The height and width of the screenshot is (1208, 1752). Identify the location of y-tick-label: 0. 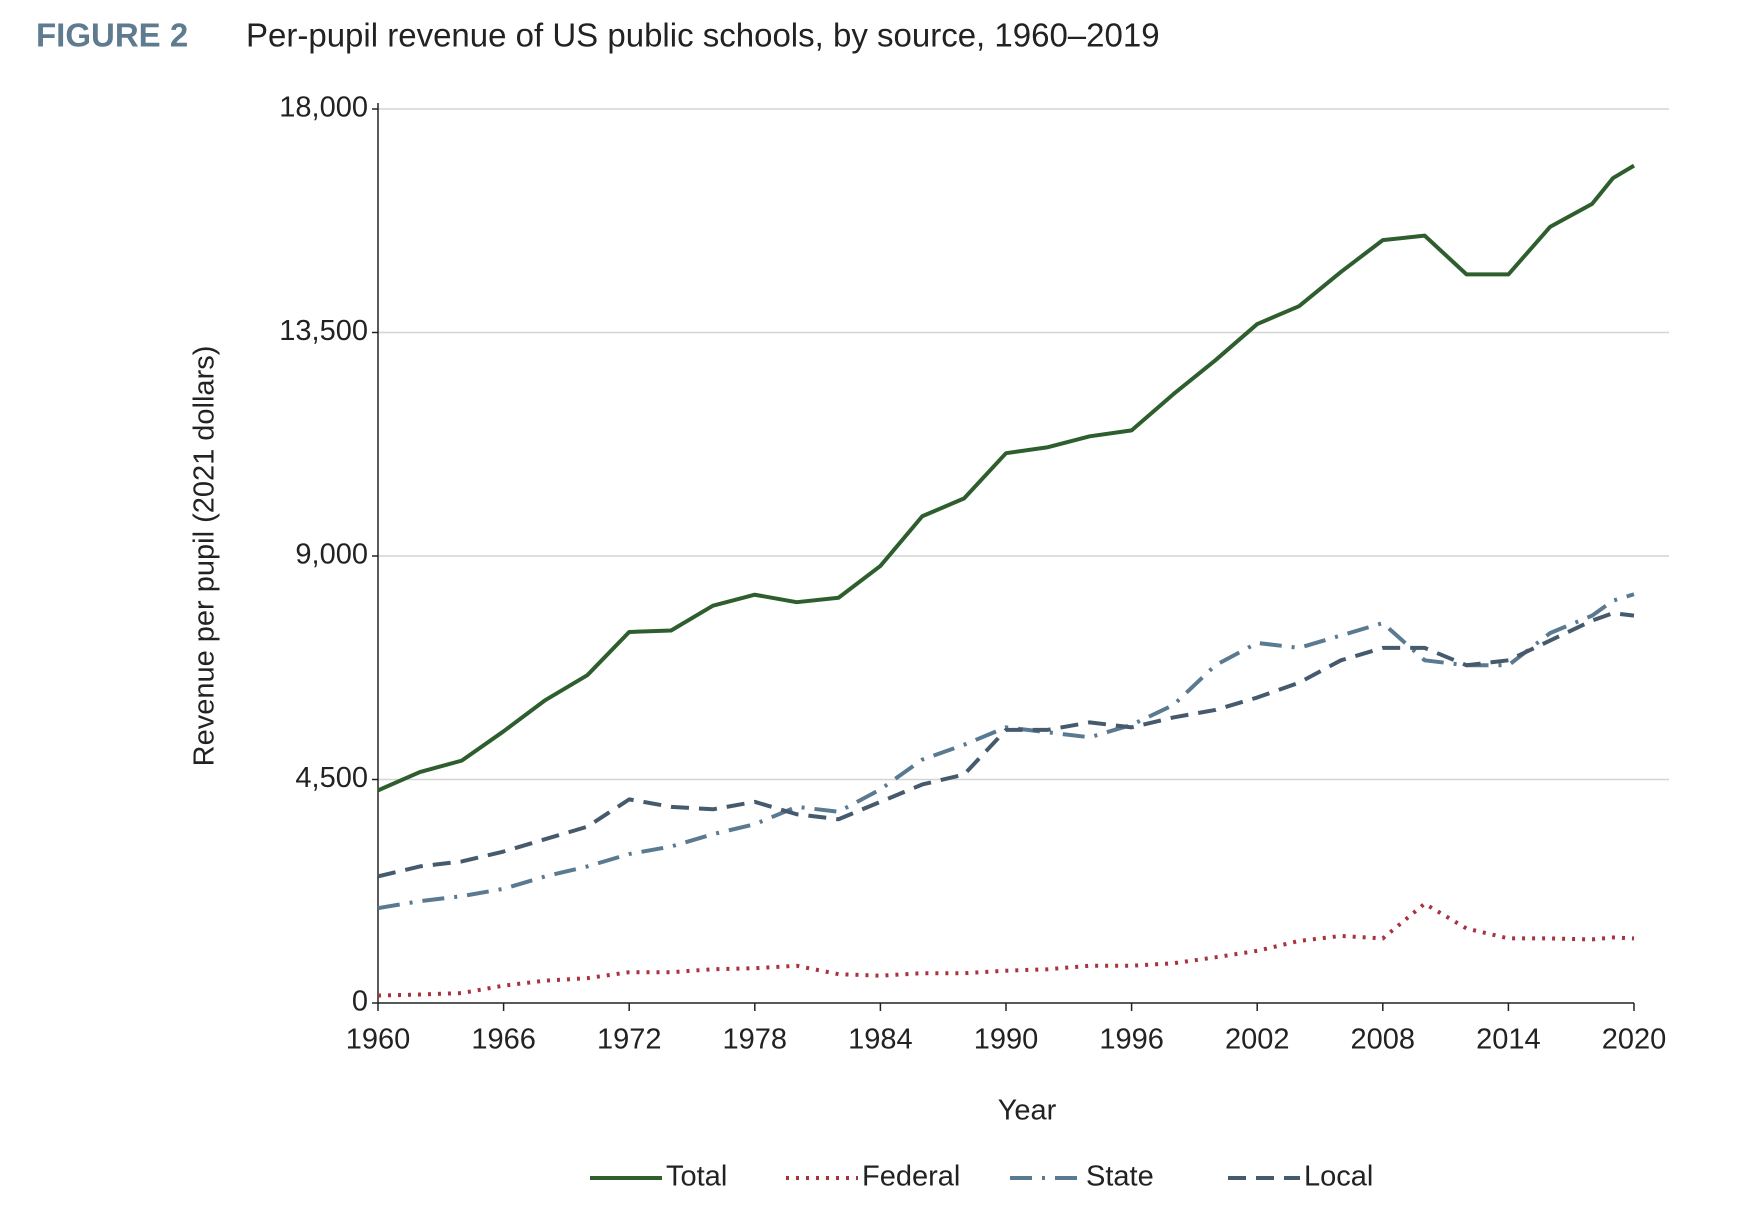
(360, 1002).